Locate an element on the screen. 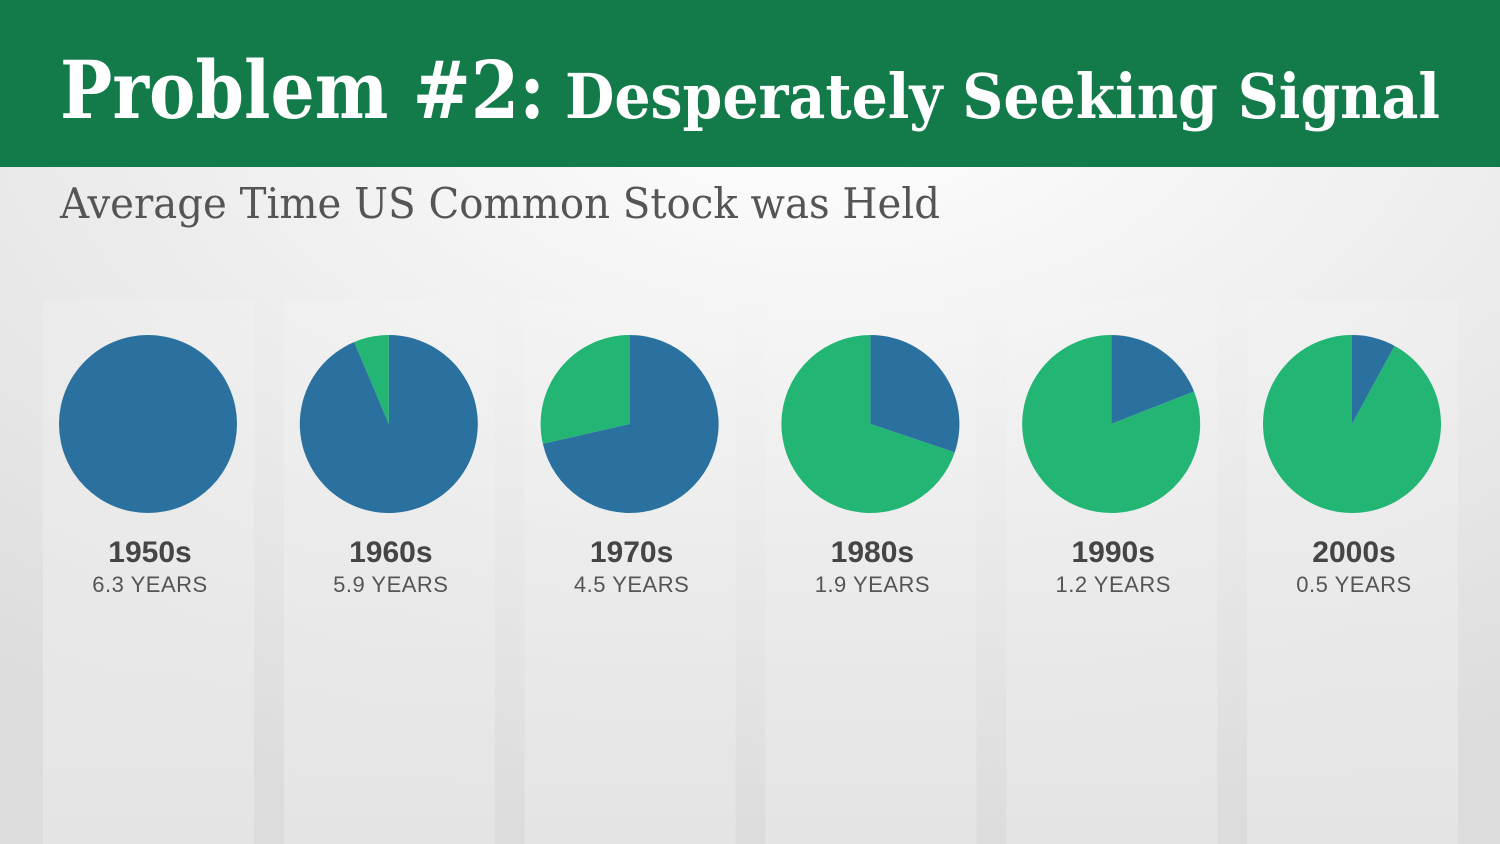 This screenshot has height=844, width=1500. category-label: 1960s is located at coordinates (390, 552).